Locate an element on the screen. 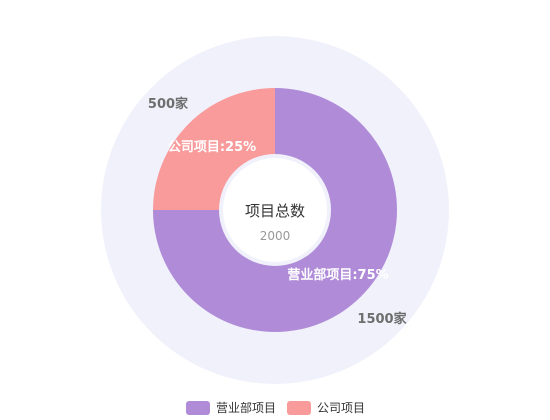 The image size is (550, 420). legend: 营业部项目 公司项目 is located at coordinates (275, 407).